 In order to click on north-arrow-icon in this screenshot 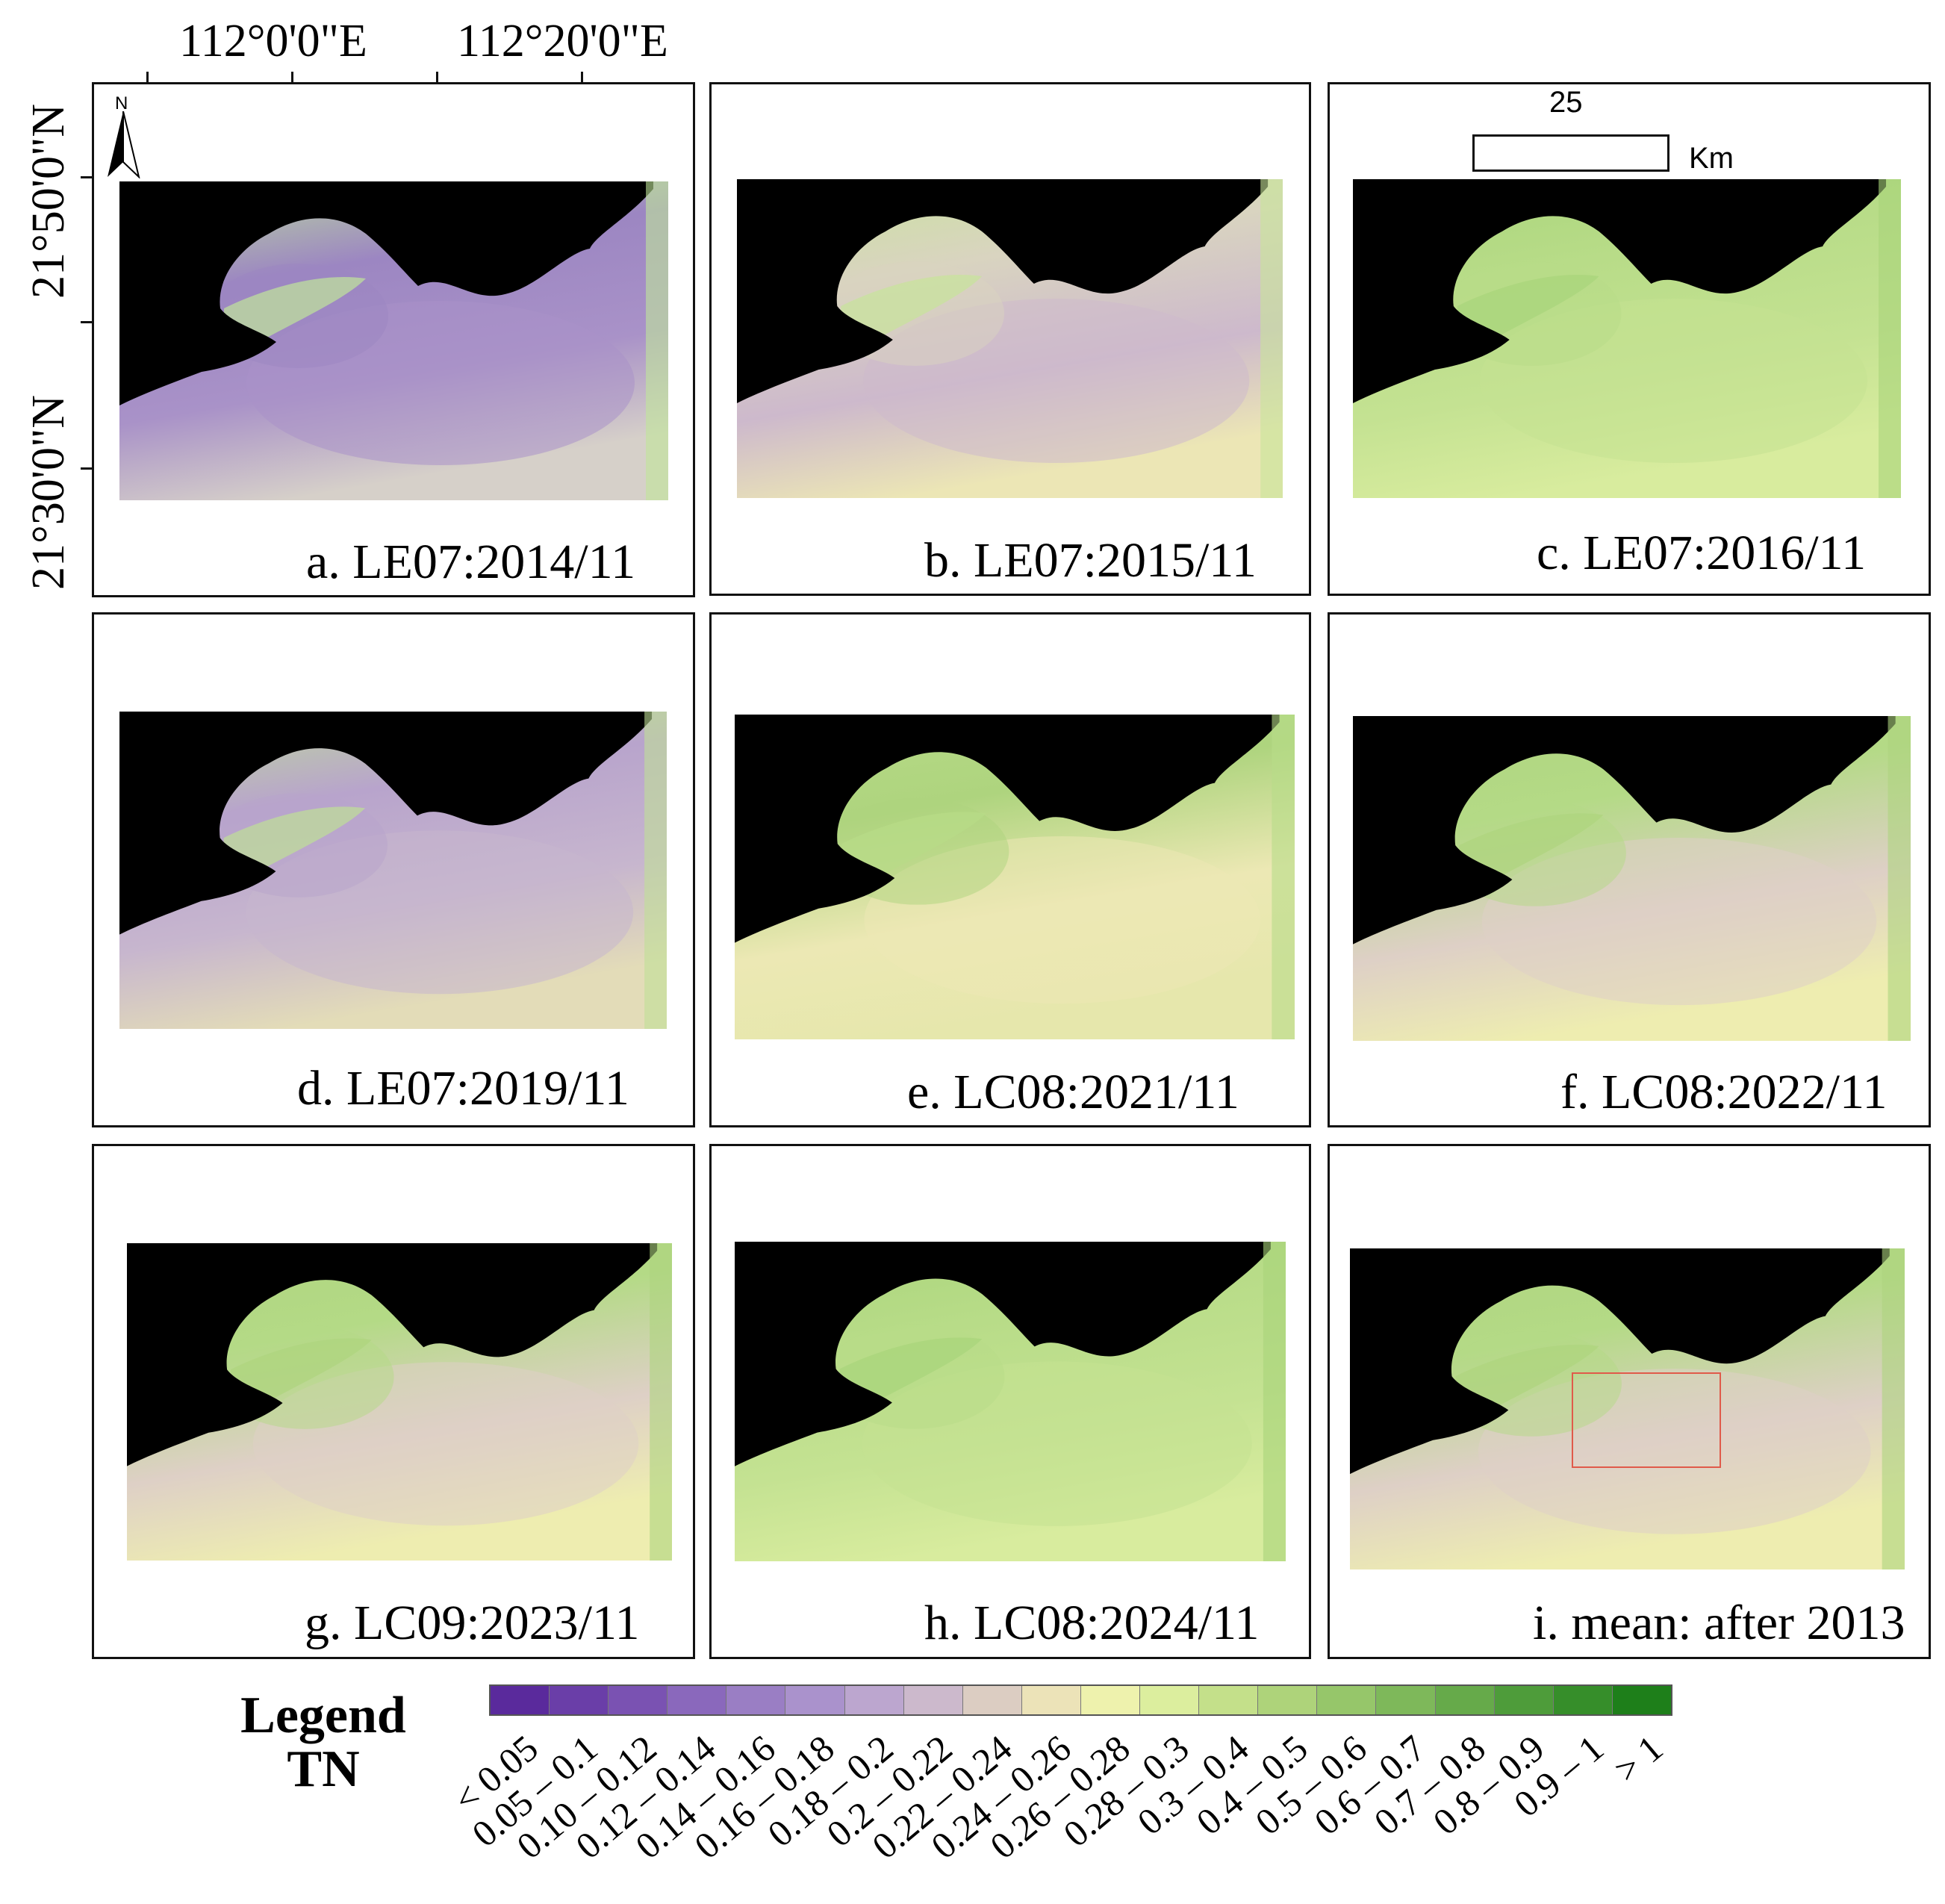, I will do `click(124, 144)`.